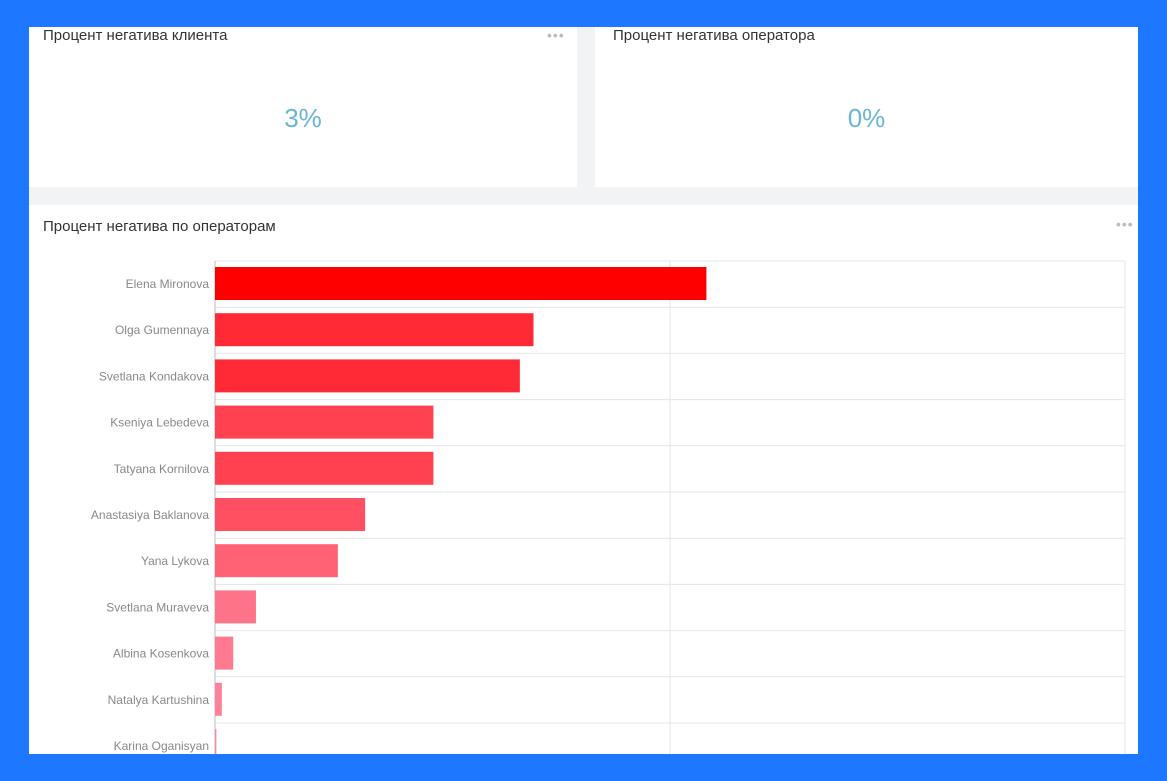 The width and height of the screenshot is (1167, 781). Describe the element at coordinates (161, 654) in the screenshot. I see `category-label: Albina Kosenkova` at that location.